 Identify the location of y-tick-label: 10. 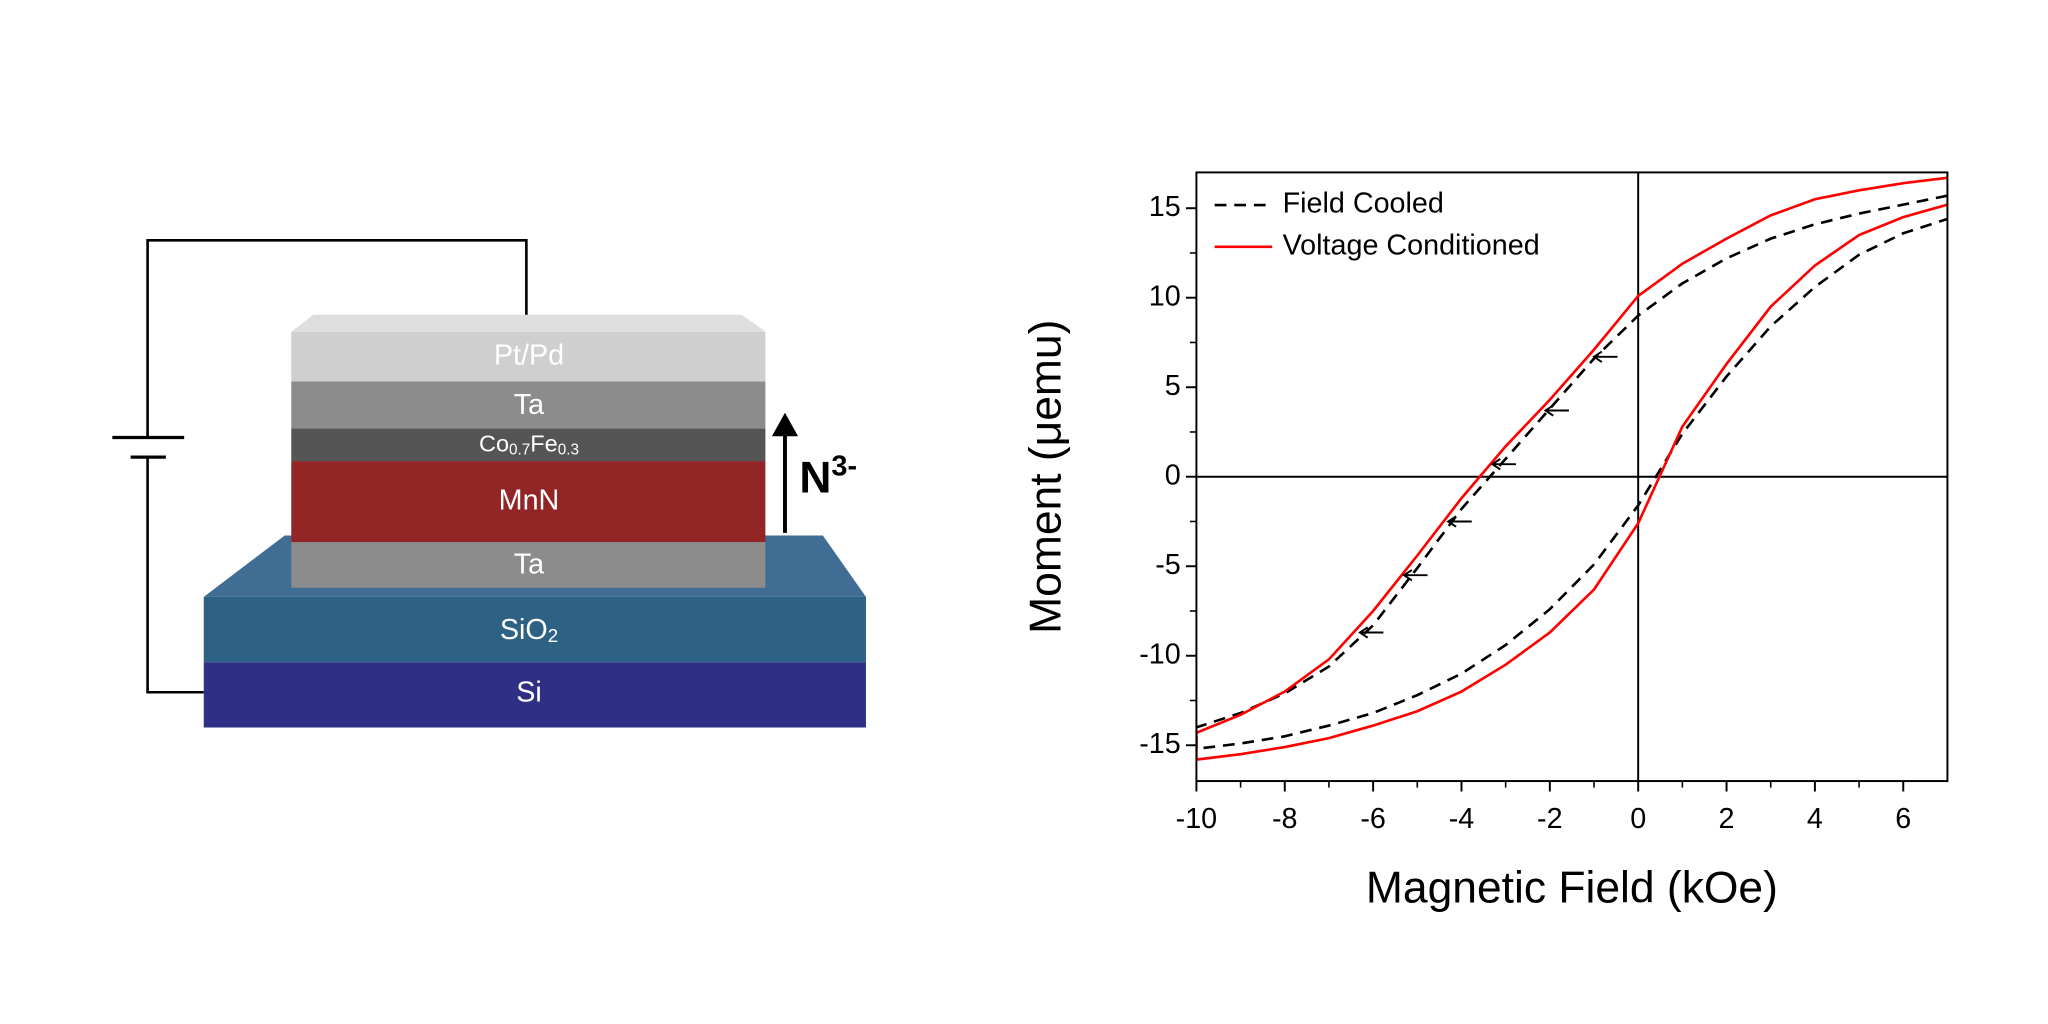
(1165, 296).